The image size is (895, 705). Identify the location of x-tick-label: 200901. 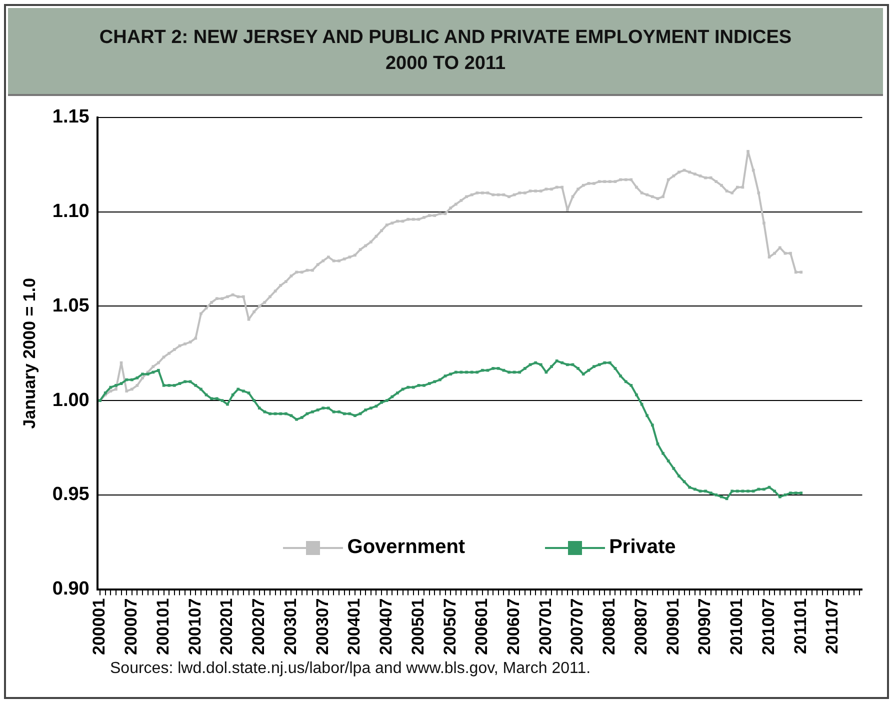
(672, 627).